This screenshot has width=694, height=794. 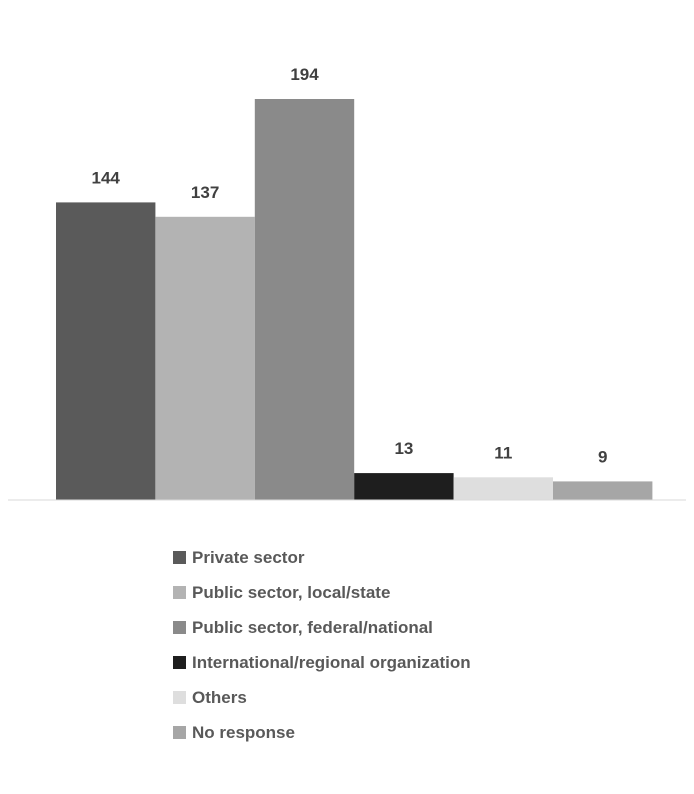 What do you see at coordinates (179, 627) in the screenshot?
I see `legend-swatch-public-sector-federal-national` at bounding box center [179, 627].